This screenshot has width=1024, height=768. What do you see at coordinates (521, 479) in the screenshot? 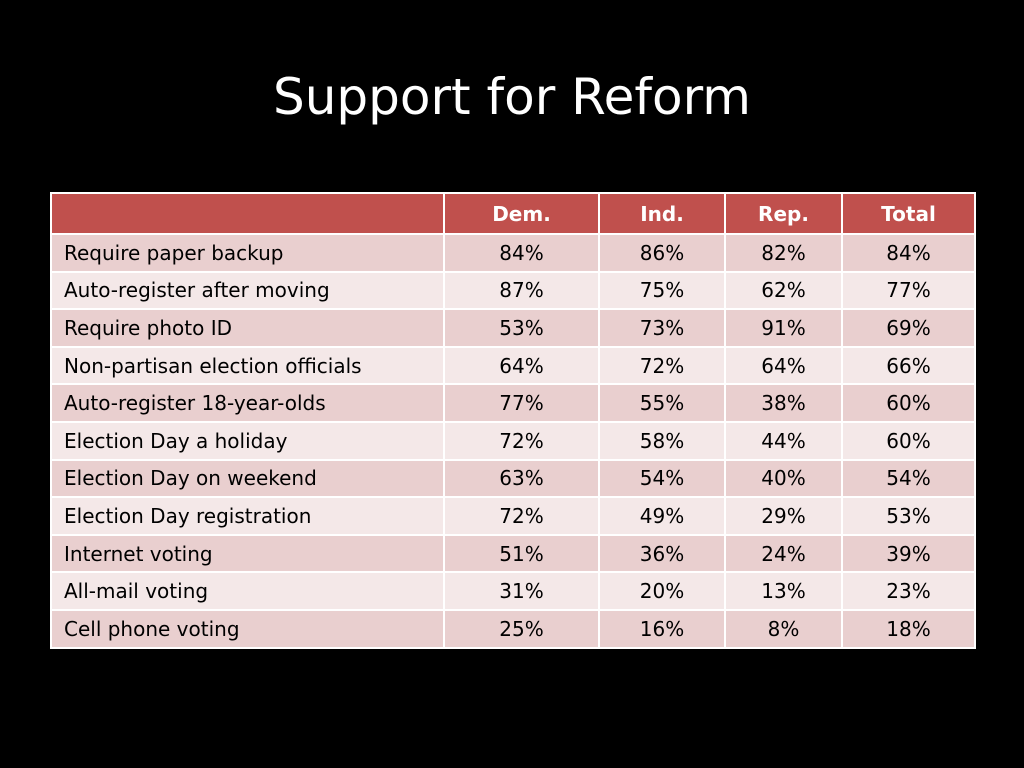
I see `cell-dem: 63%` at bounding box center [521, 479].